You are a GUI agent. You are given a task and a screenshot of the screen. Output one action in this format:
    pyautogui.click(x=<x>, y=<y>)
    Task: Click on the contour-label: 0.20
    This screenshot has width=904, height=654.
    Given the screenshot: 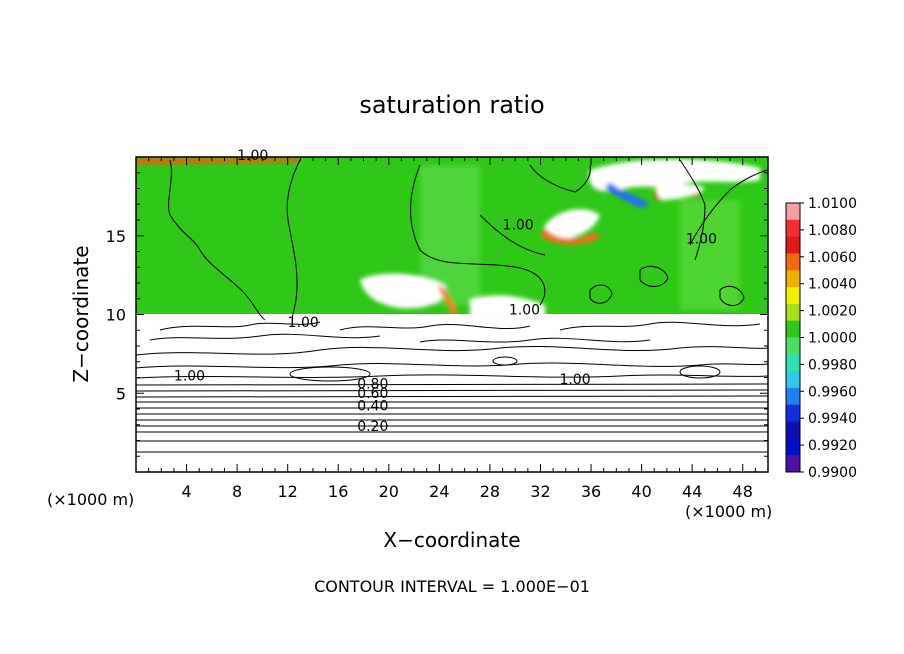 What is the action you would take?
    pyautogui.click(x=372, y=427)
    